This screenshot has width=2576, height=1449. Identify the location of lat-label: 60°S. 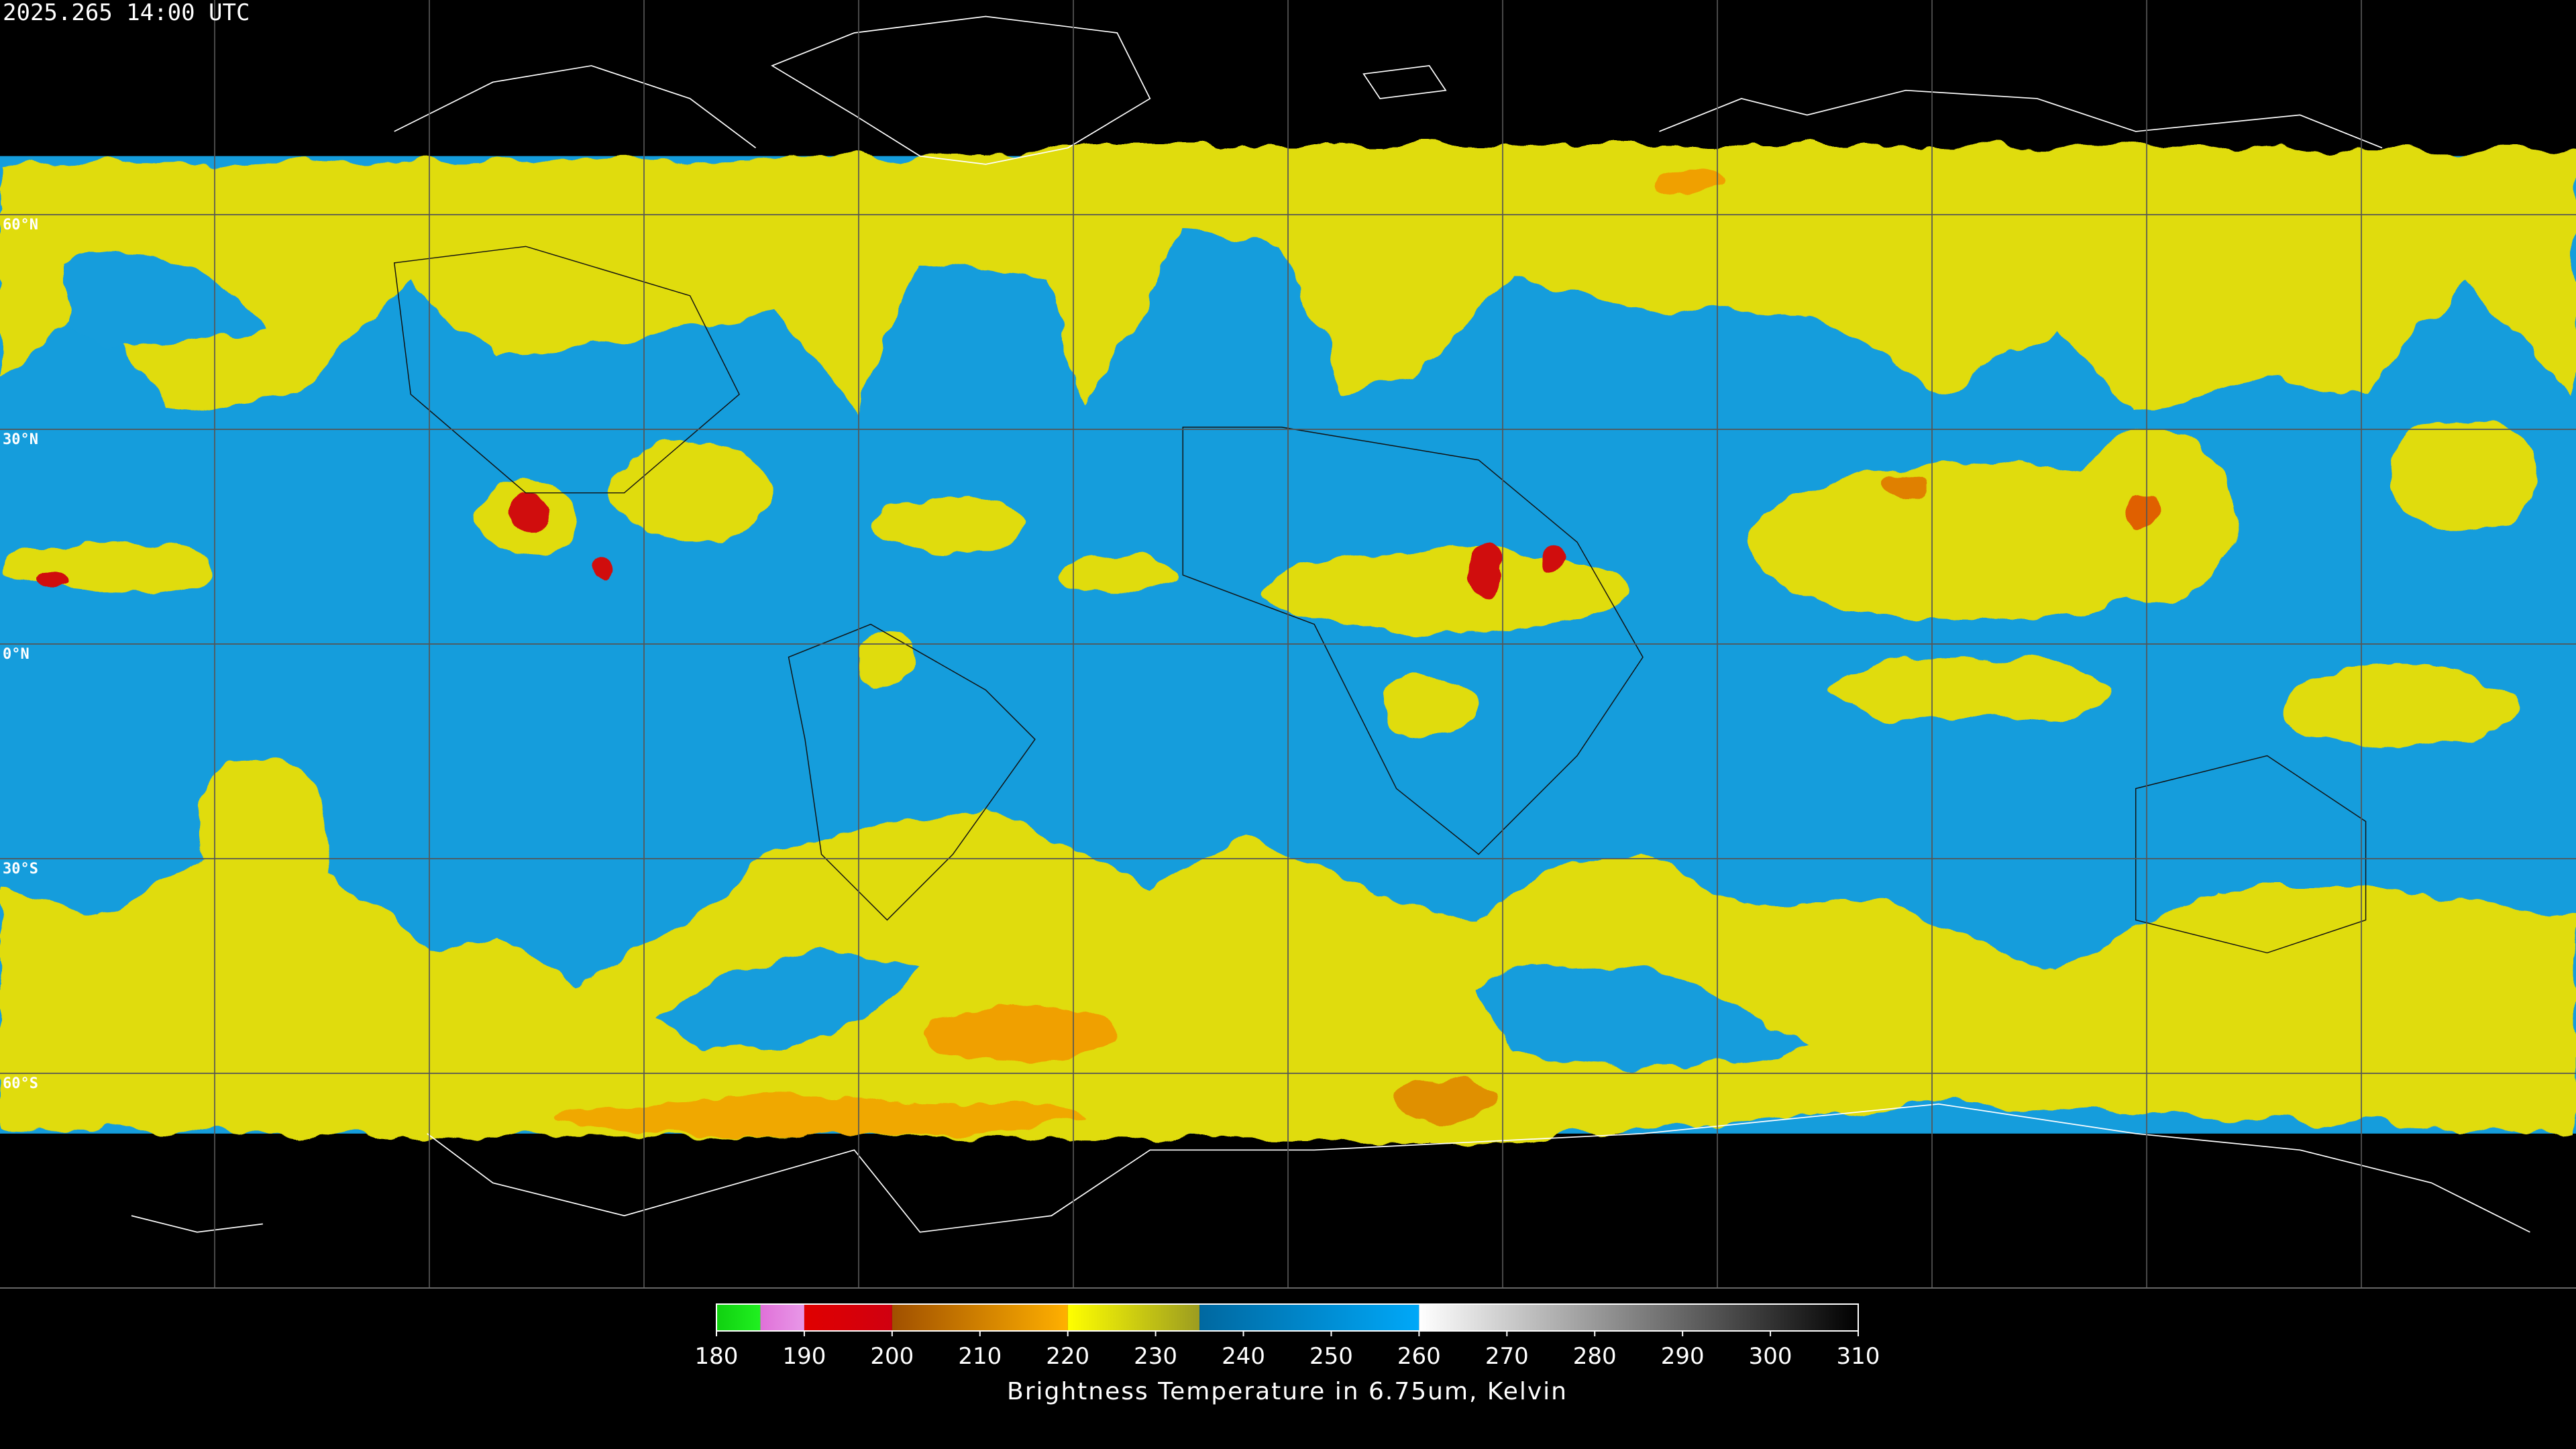
(20, 1083).